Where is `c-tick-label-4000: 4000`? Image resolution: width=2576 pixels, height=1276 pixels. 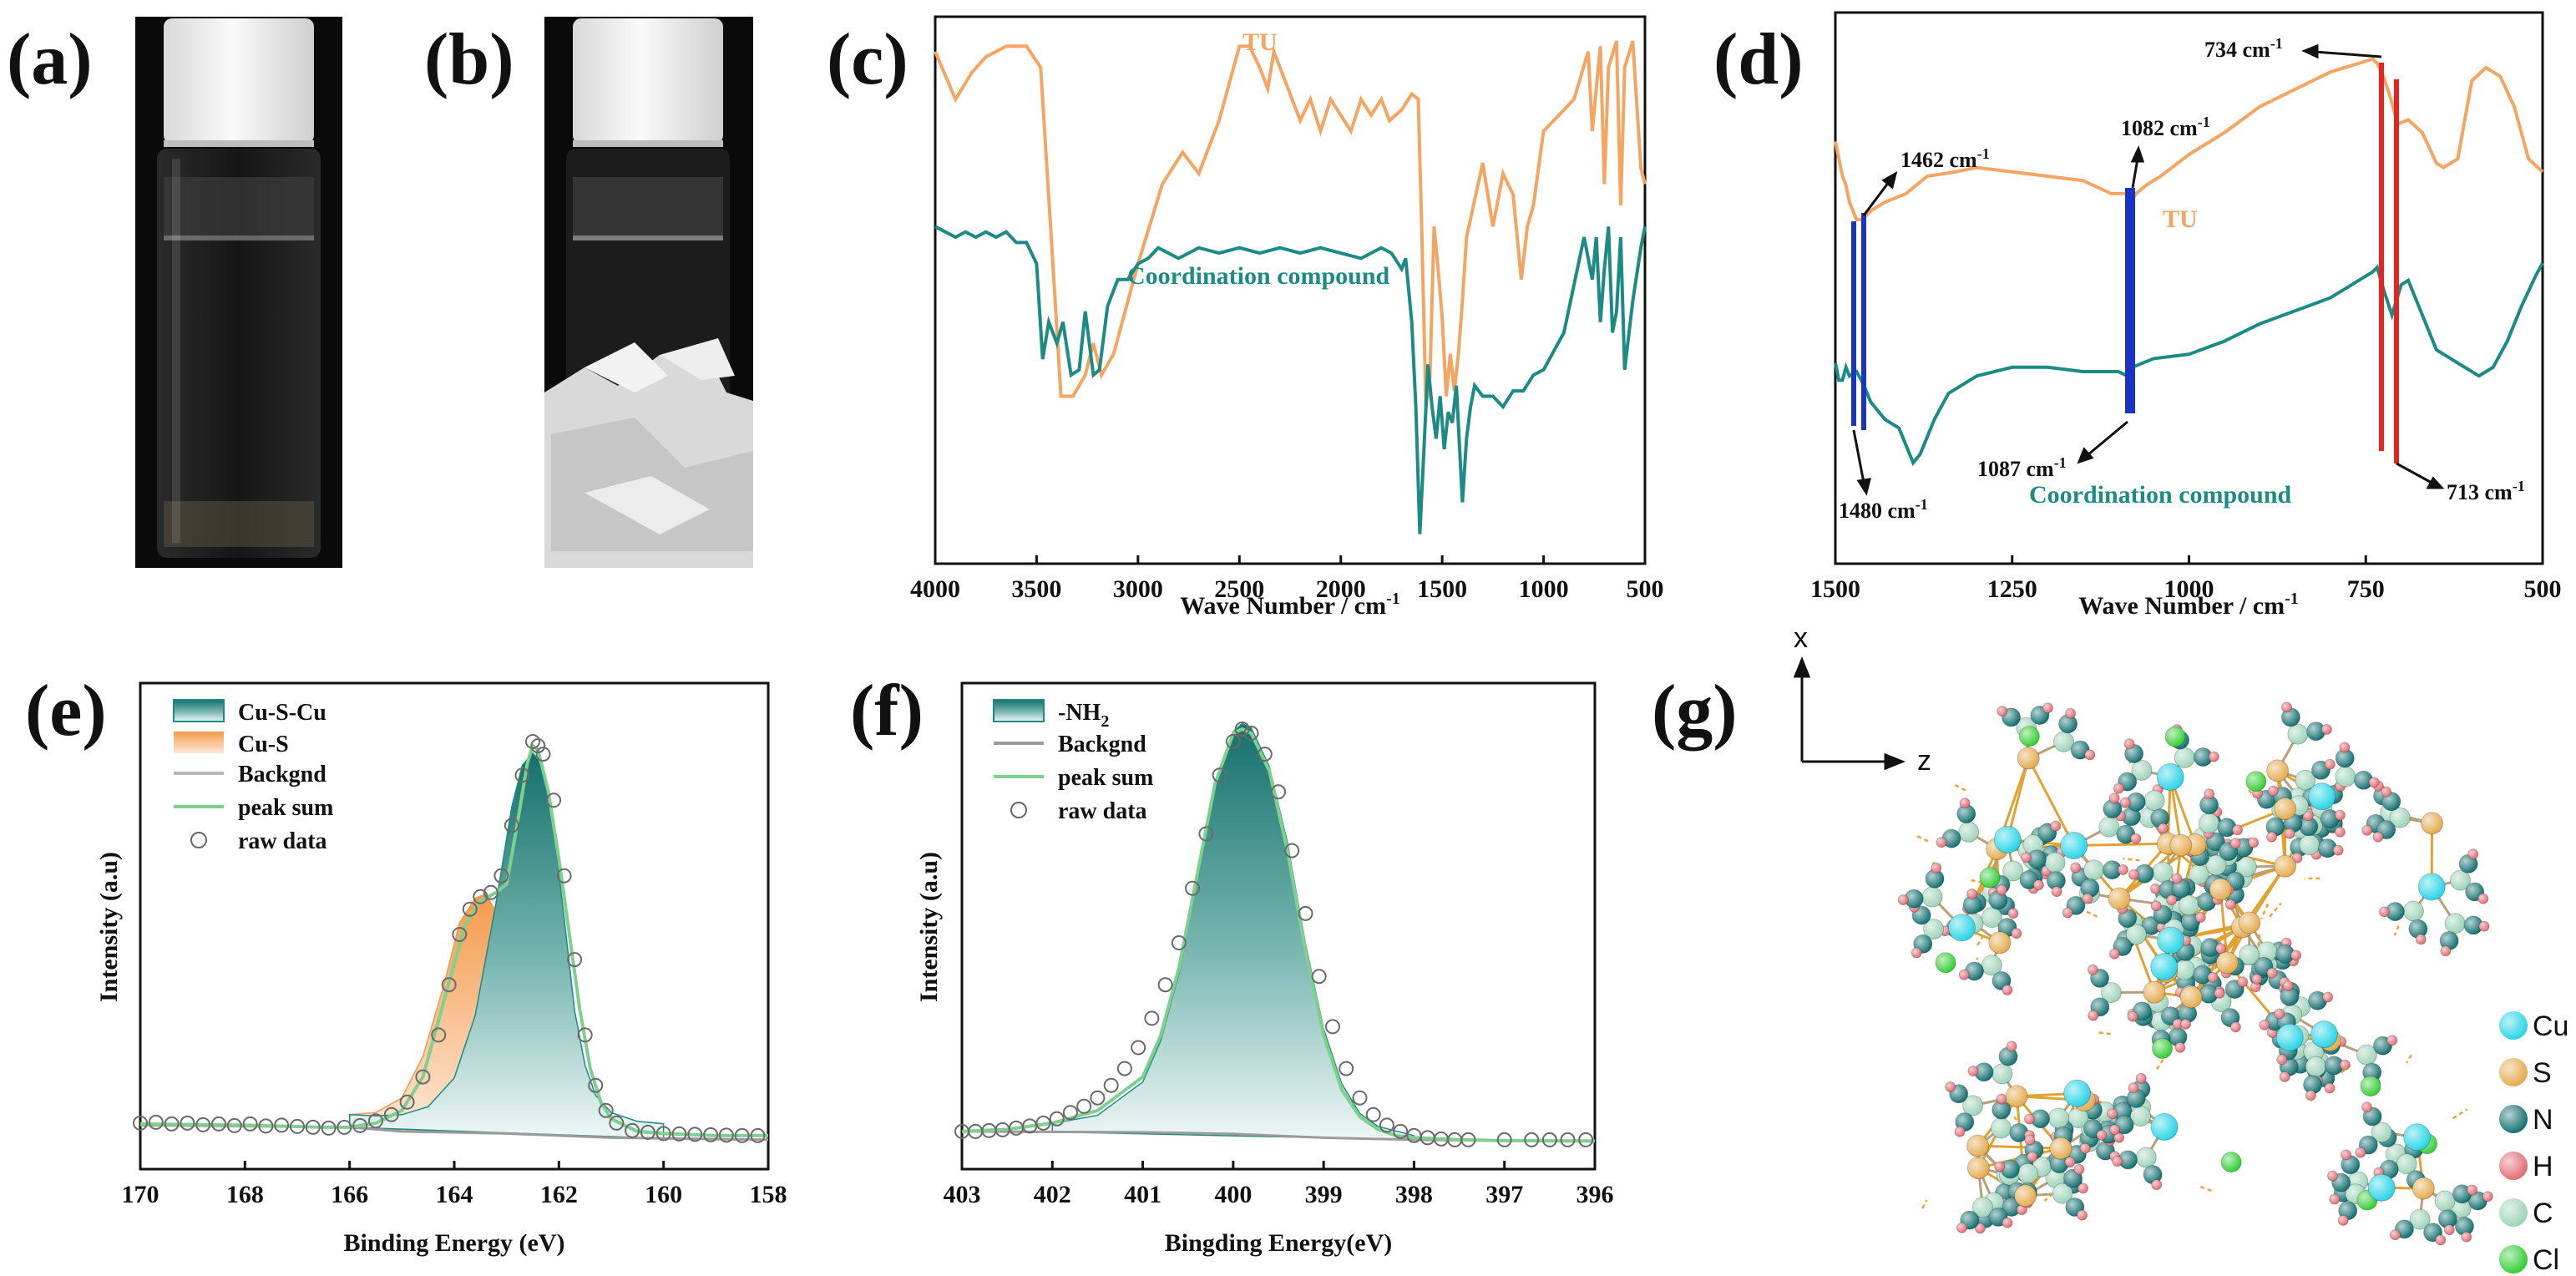 c-tick-label-4000: 4000 is located at coordinates (935, 589).